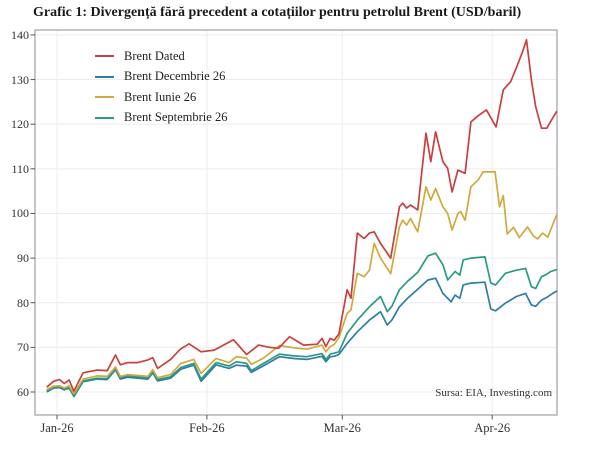 This screenshot has height=450, width=600. I want to click on y-tick-label: 80, so click(23, 302).